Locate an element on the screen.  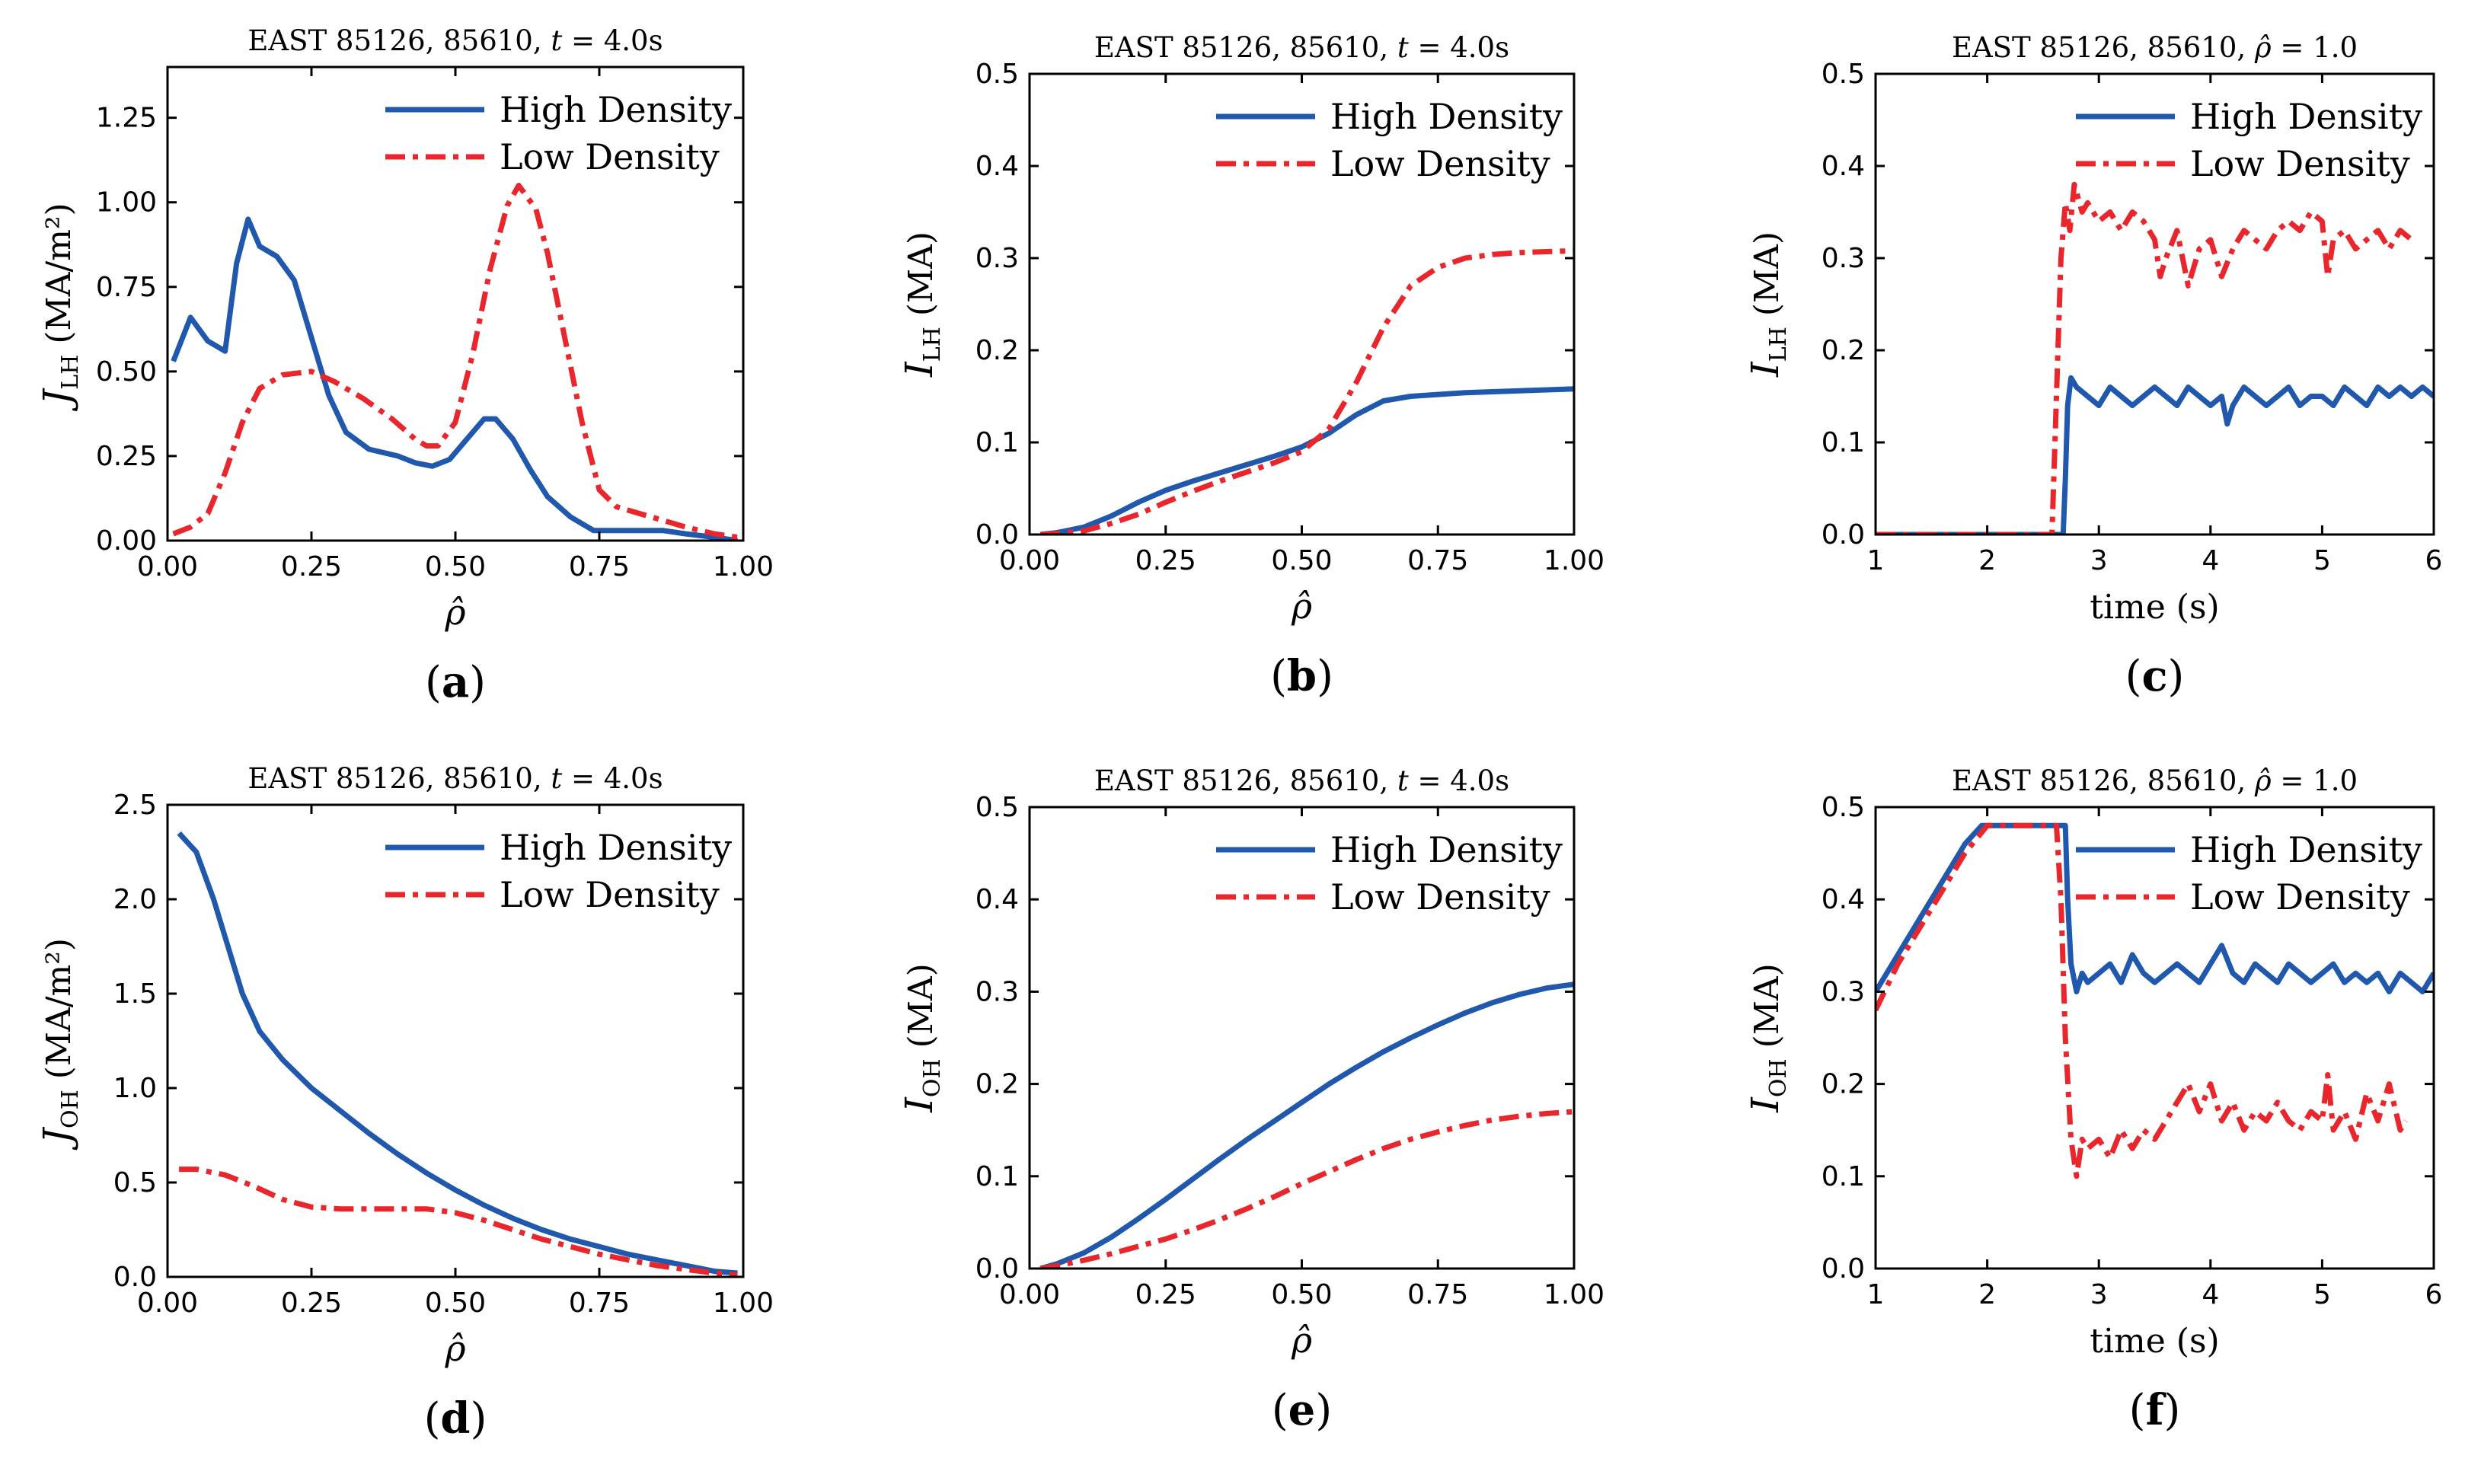
x-tick-label: 4 is located at coordinates (2210, 560).